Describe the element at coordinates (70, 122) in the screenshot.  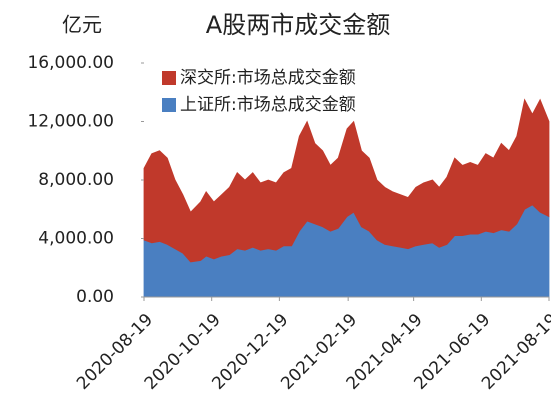
I see `y-tick-label: 12,000.00` at that location.